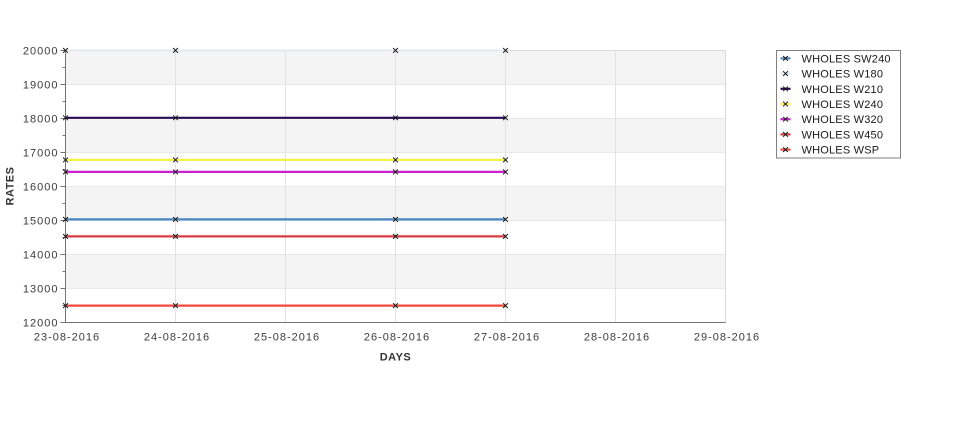  I want to click on svg-text: DAYS, so click(396, 358).